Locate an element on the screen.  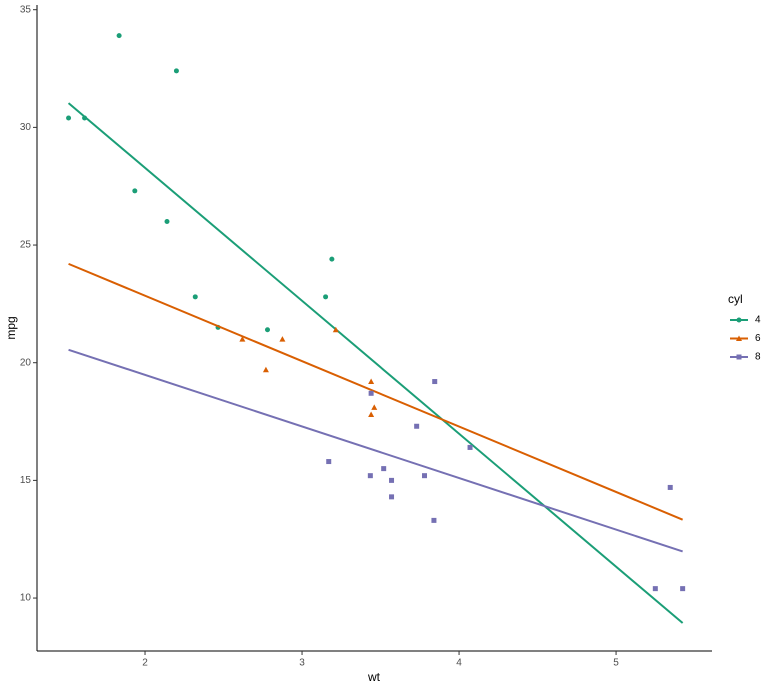
y-tick-label: 25 is located at coordinates (26, 245).